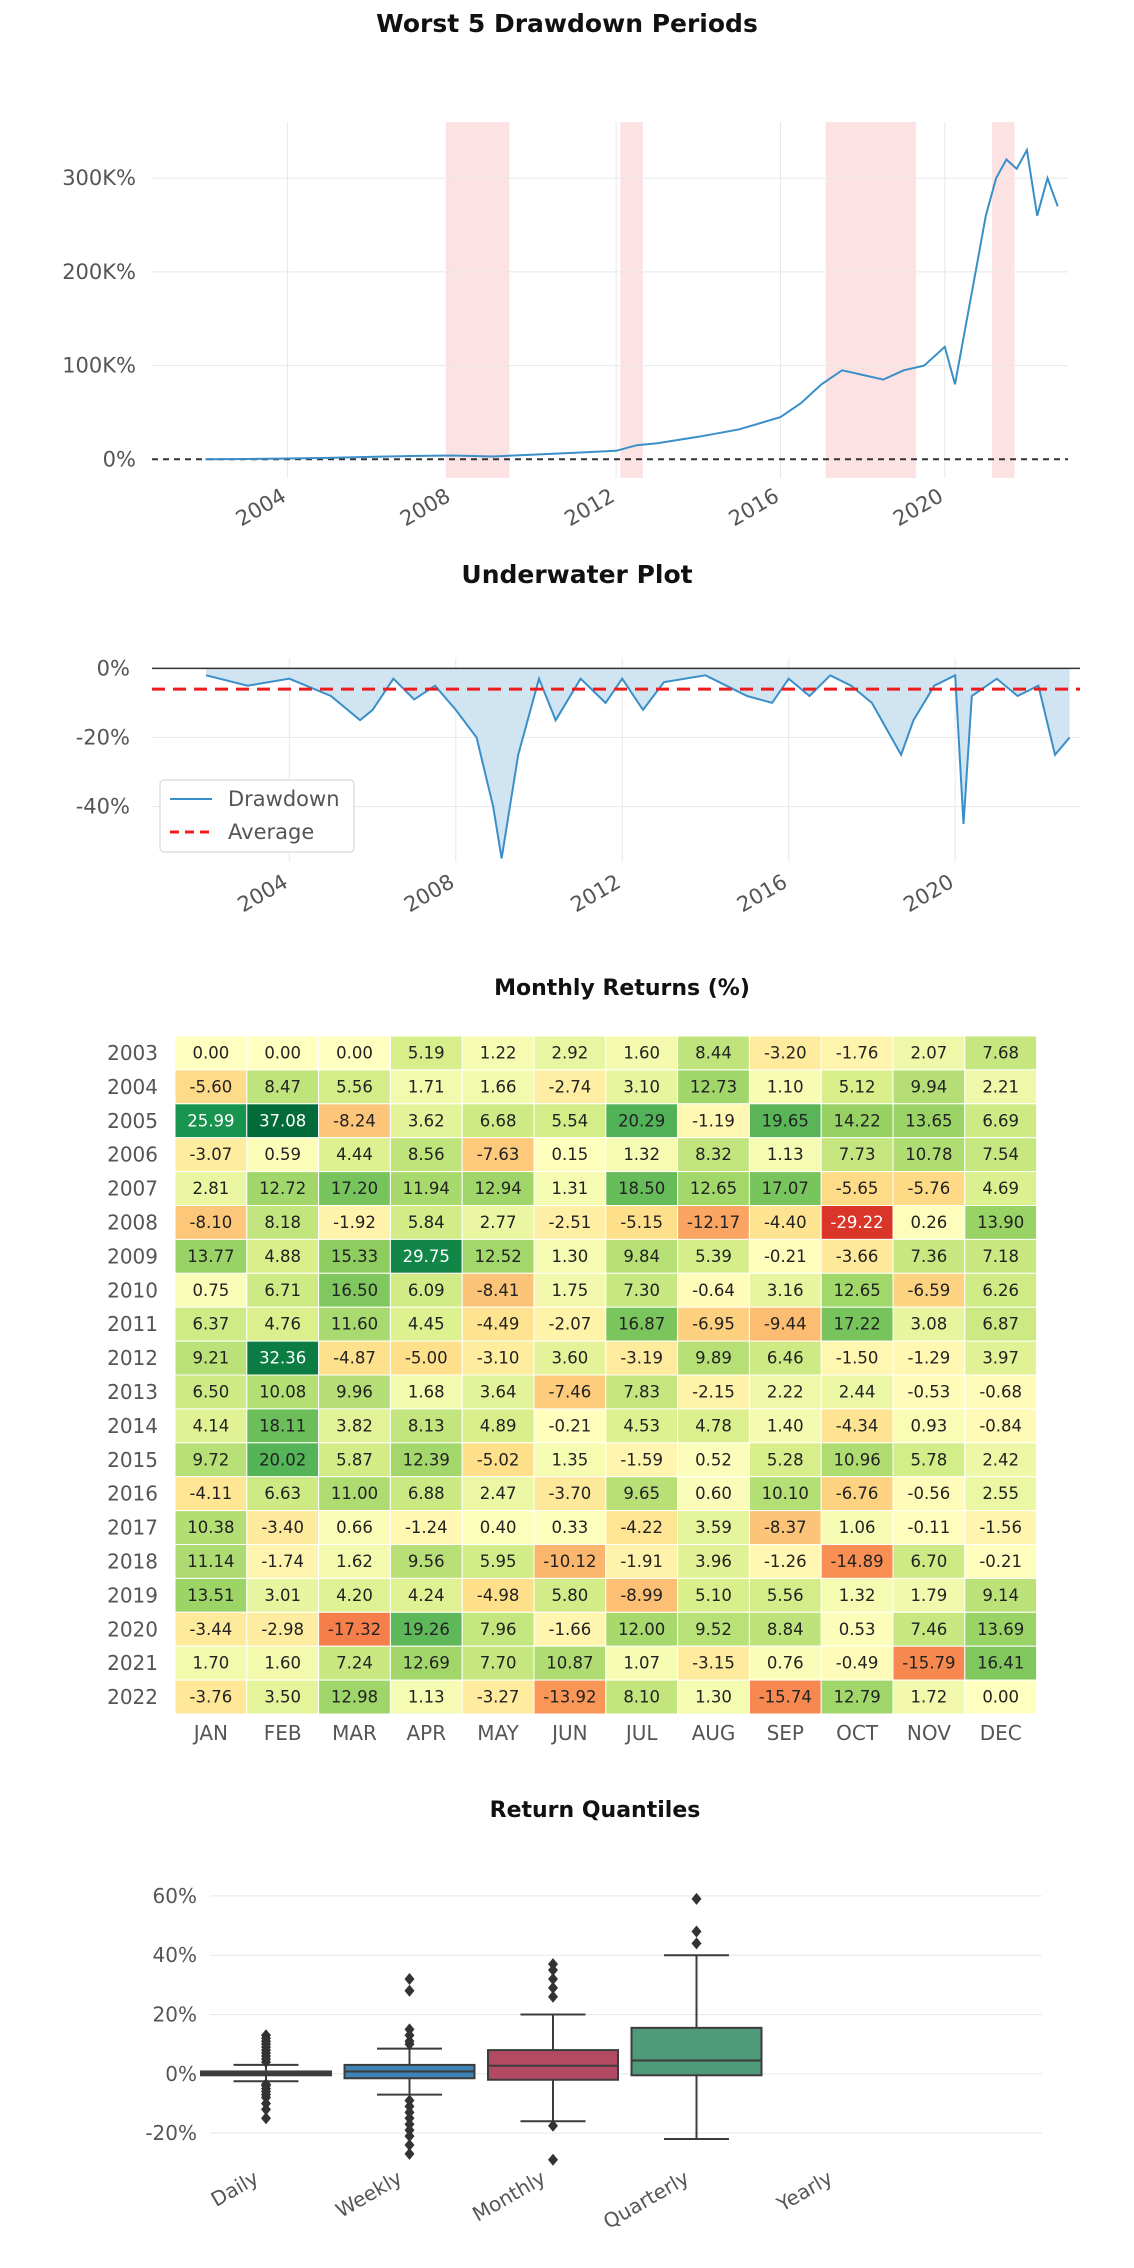 The image size is (1134, 2268). Describe the element at coordinates (857, 1493) in the screenshot. I see `heatmap-value: -6.76` at that location.